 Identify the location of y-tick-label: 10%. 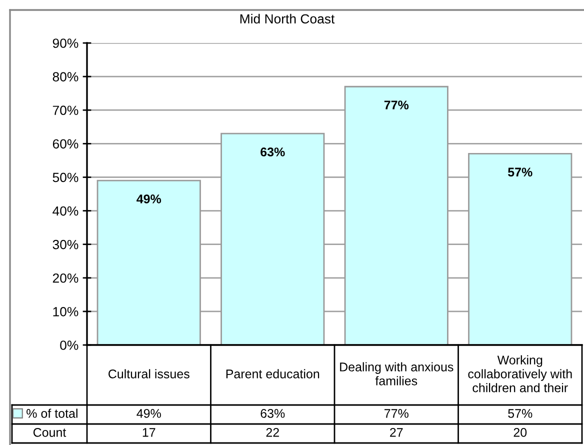
(65, 311).